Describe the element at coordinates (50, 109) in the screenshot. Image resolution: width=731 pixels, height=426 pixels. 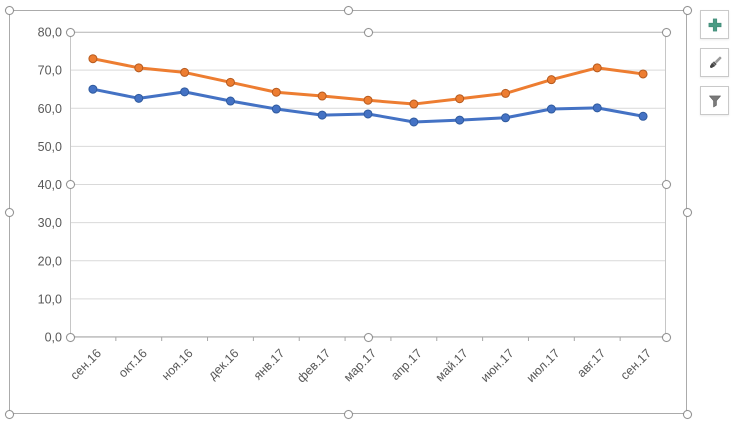
I see `y-axis-label: 60,0` at that location.